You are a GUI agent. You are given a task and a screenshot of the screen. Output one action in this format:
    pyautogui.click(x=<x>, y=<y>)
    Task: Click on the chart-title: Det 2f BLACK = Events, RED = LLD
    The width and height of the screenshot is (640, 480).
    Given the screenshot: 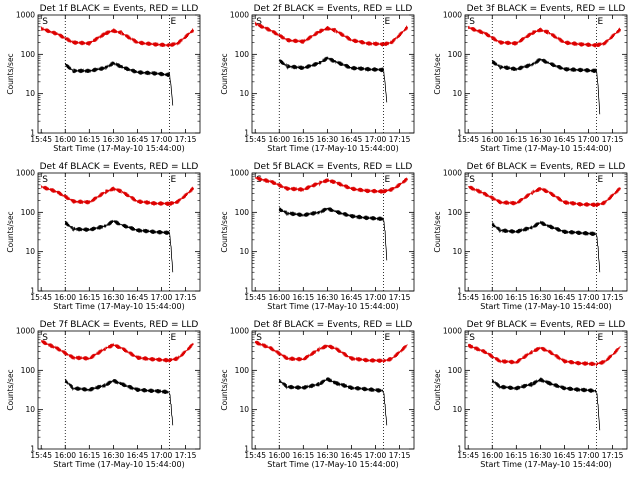 What is the action you would take?
    pyautogui.click(x=333, y=9)
    